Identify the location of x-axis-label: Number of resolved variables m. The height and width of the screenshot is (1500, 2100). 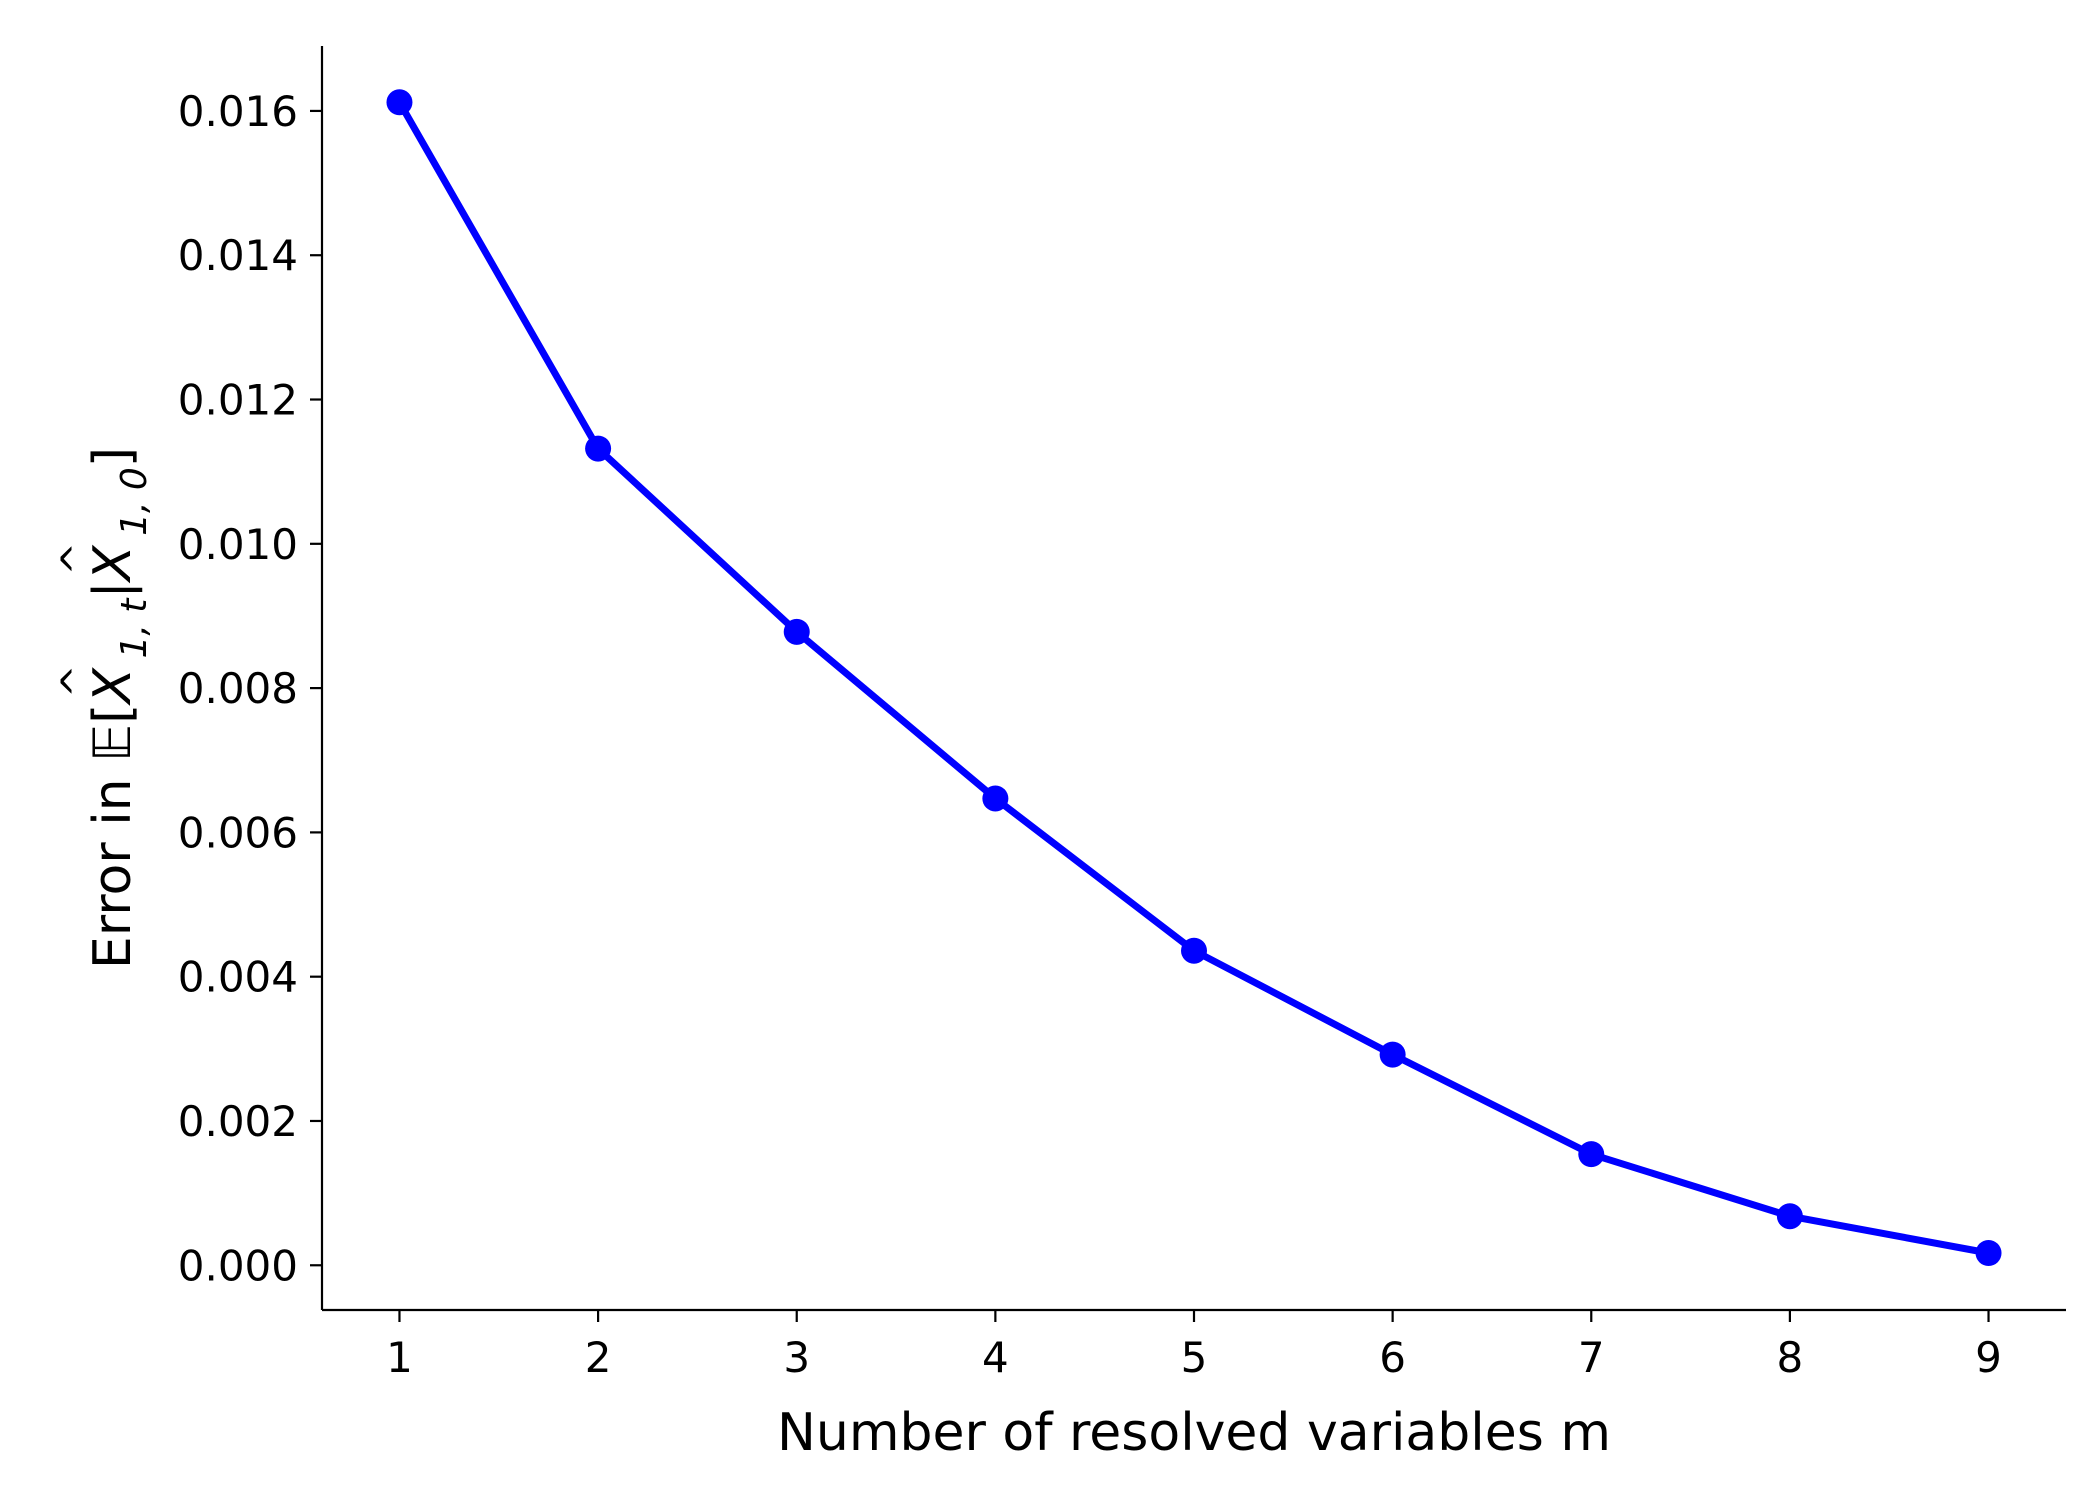
(1194, 1433).